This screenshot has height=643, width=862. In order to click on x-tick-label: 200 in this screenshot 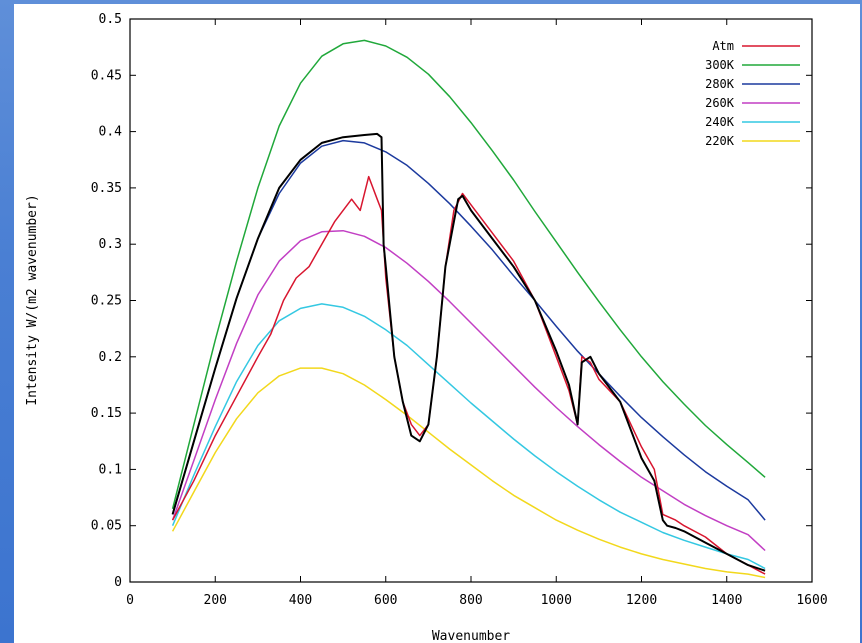, I will do `click(215, 600)`.